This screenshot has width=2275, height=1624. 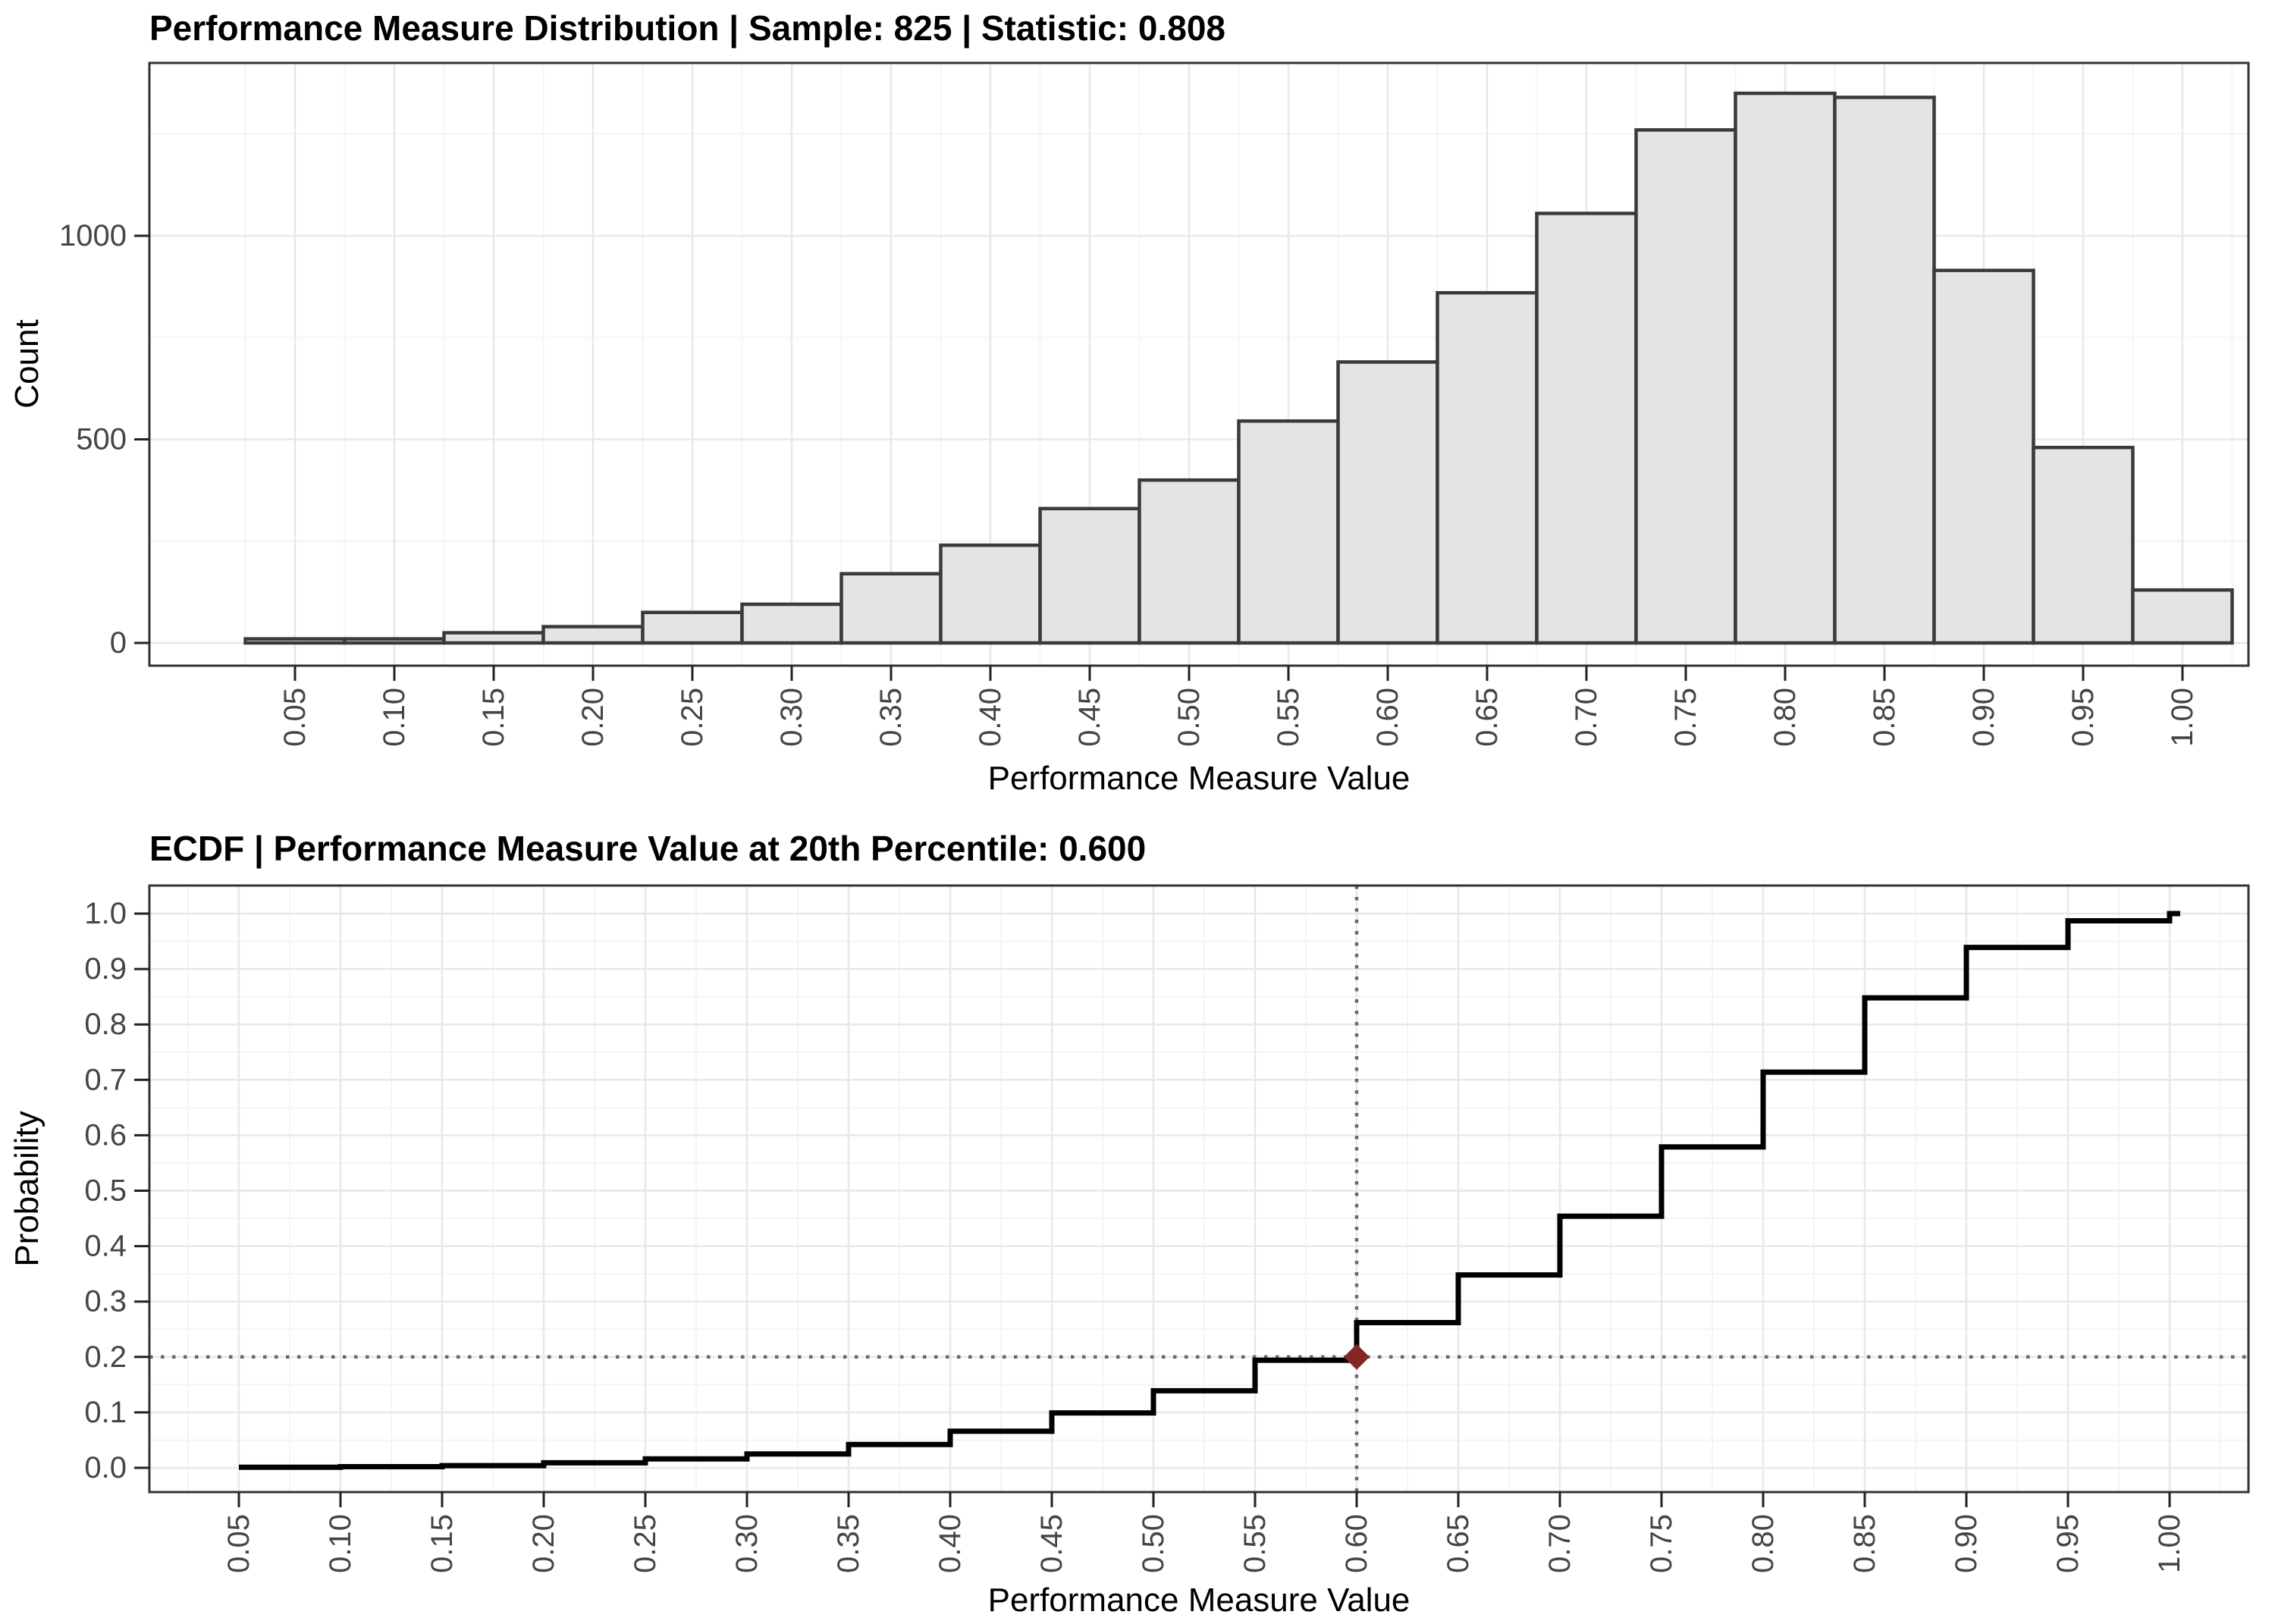 I want to click on y-tick-label: 0.8, so click(x=105, y=1024).